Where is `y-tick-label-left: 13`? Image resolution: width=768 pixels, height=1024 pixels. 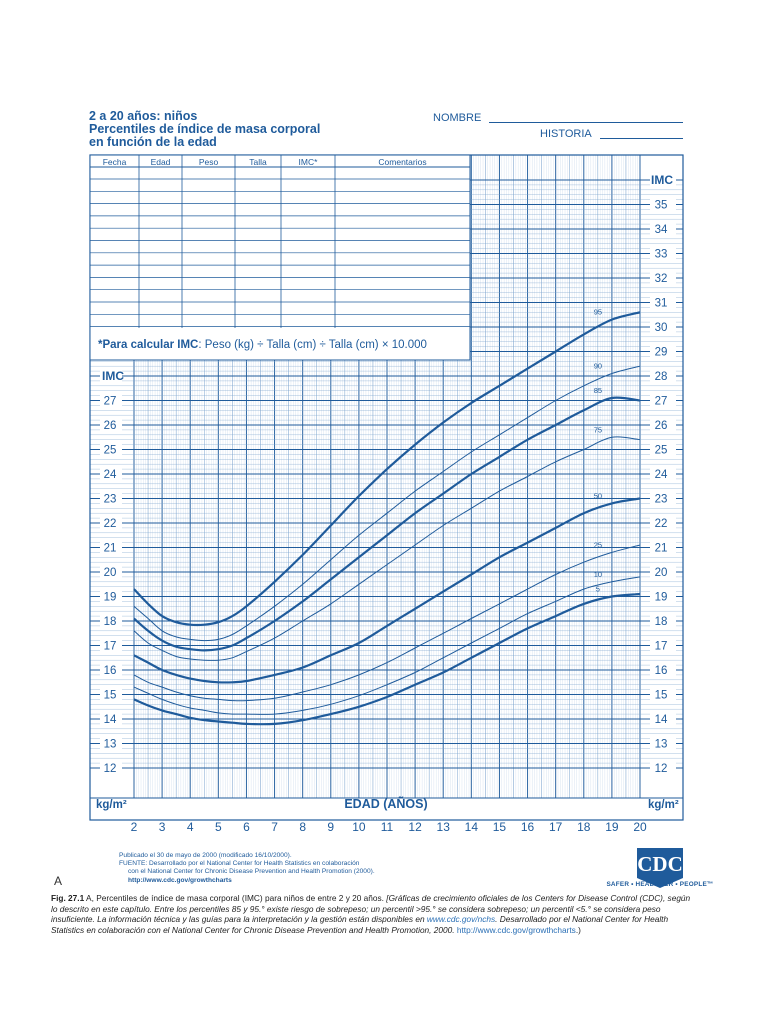 y-tick-label-left: 13 is located at coordinates (110, 745).